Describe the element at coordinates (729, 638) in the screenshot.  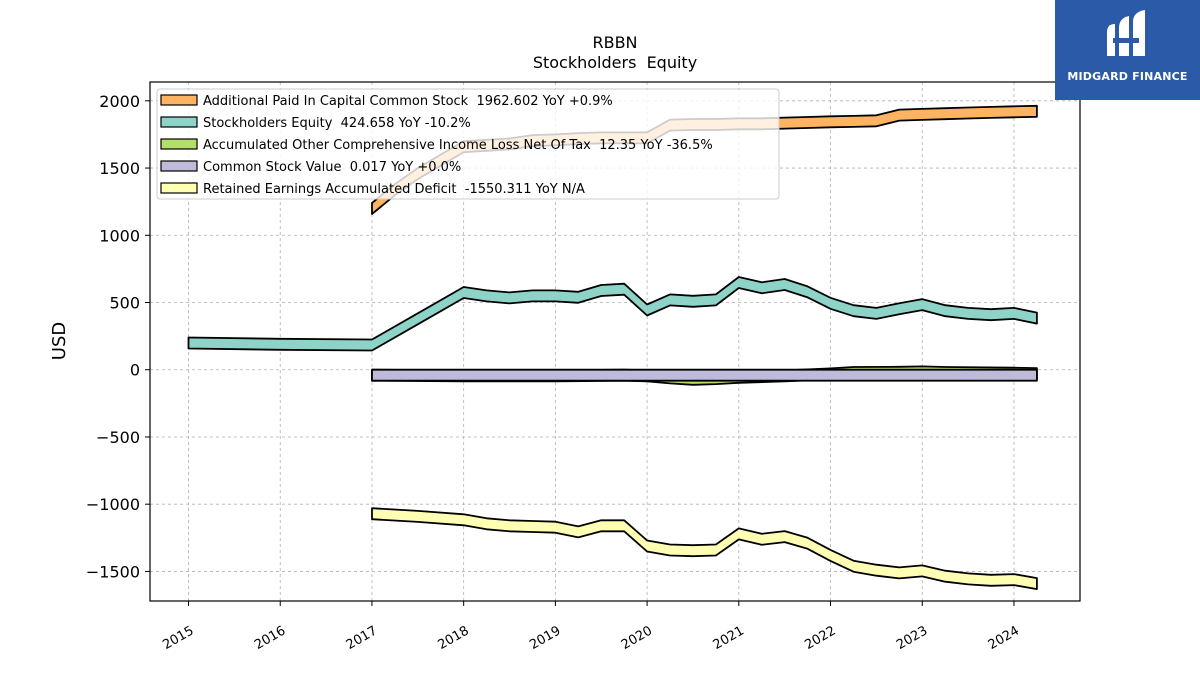
I see `x-tick-label: 2021` at that location.